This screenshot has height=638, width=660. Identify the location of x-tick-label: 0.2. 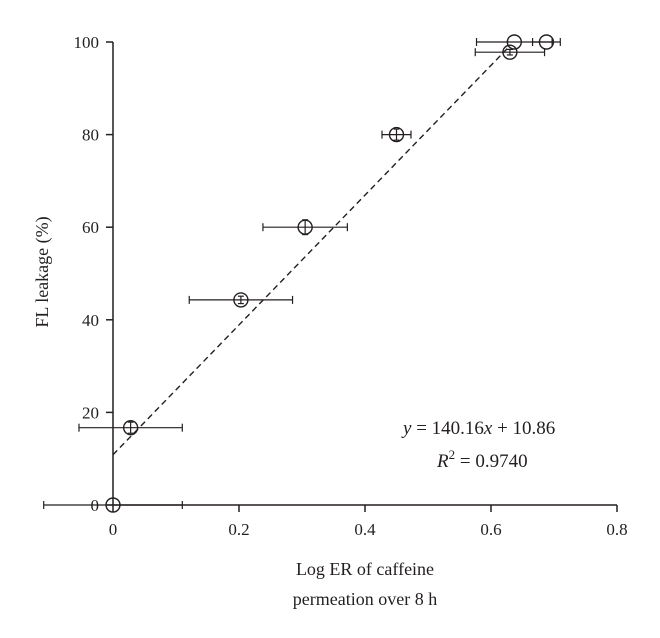
(238, 529).